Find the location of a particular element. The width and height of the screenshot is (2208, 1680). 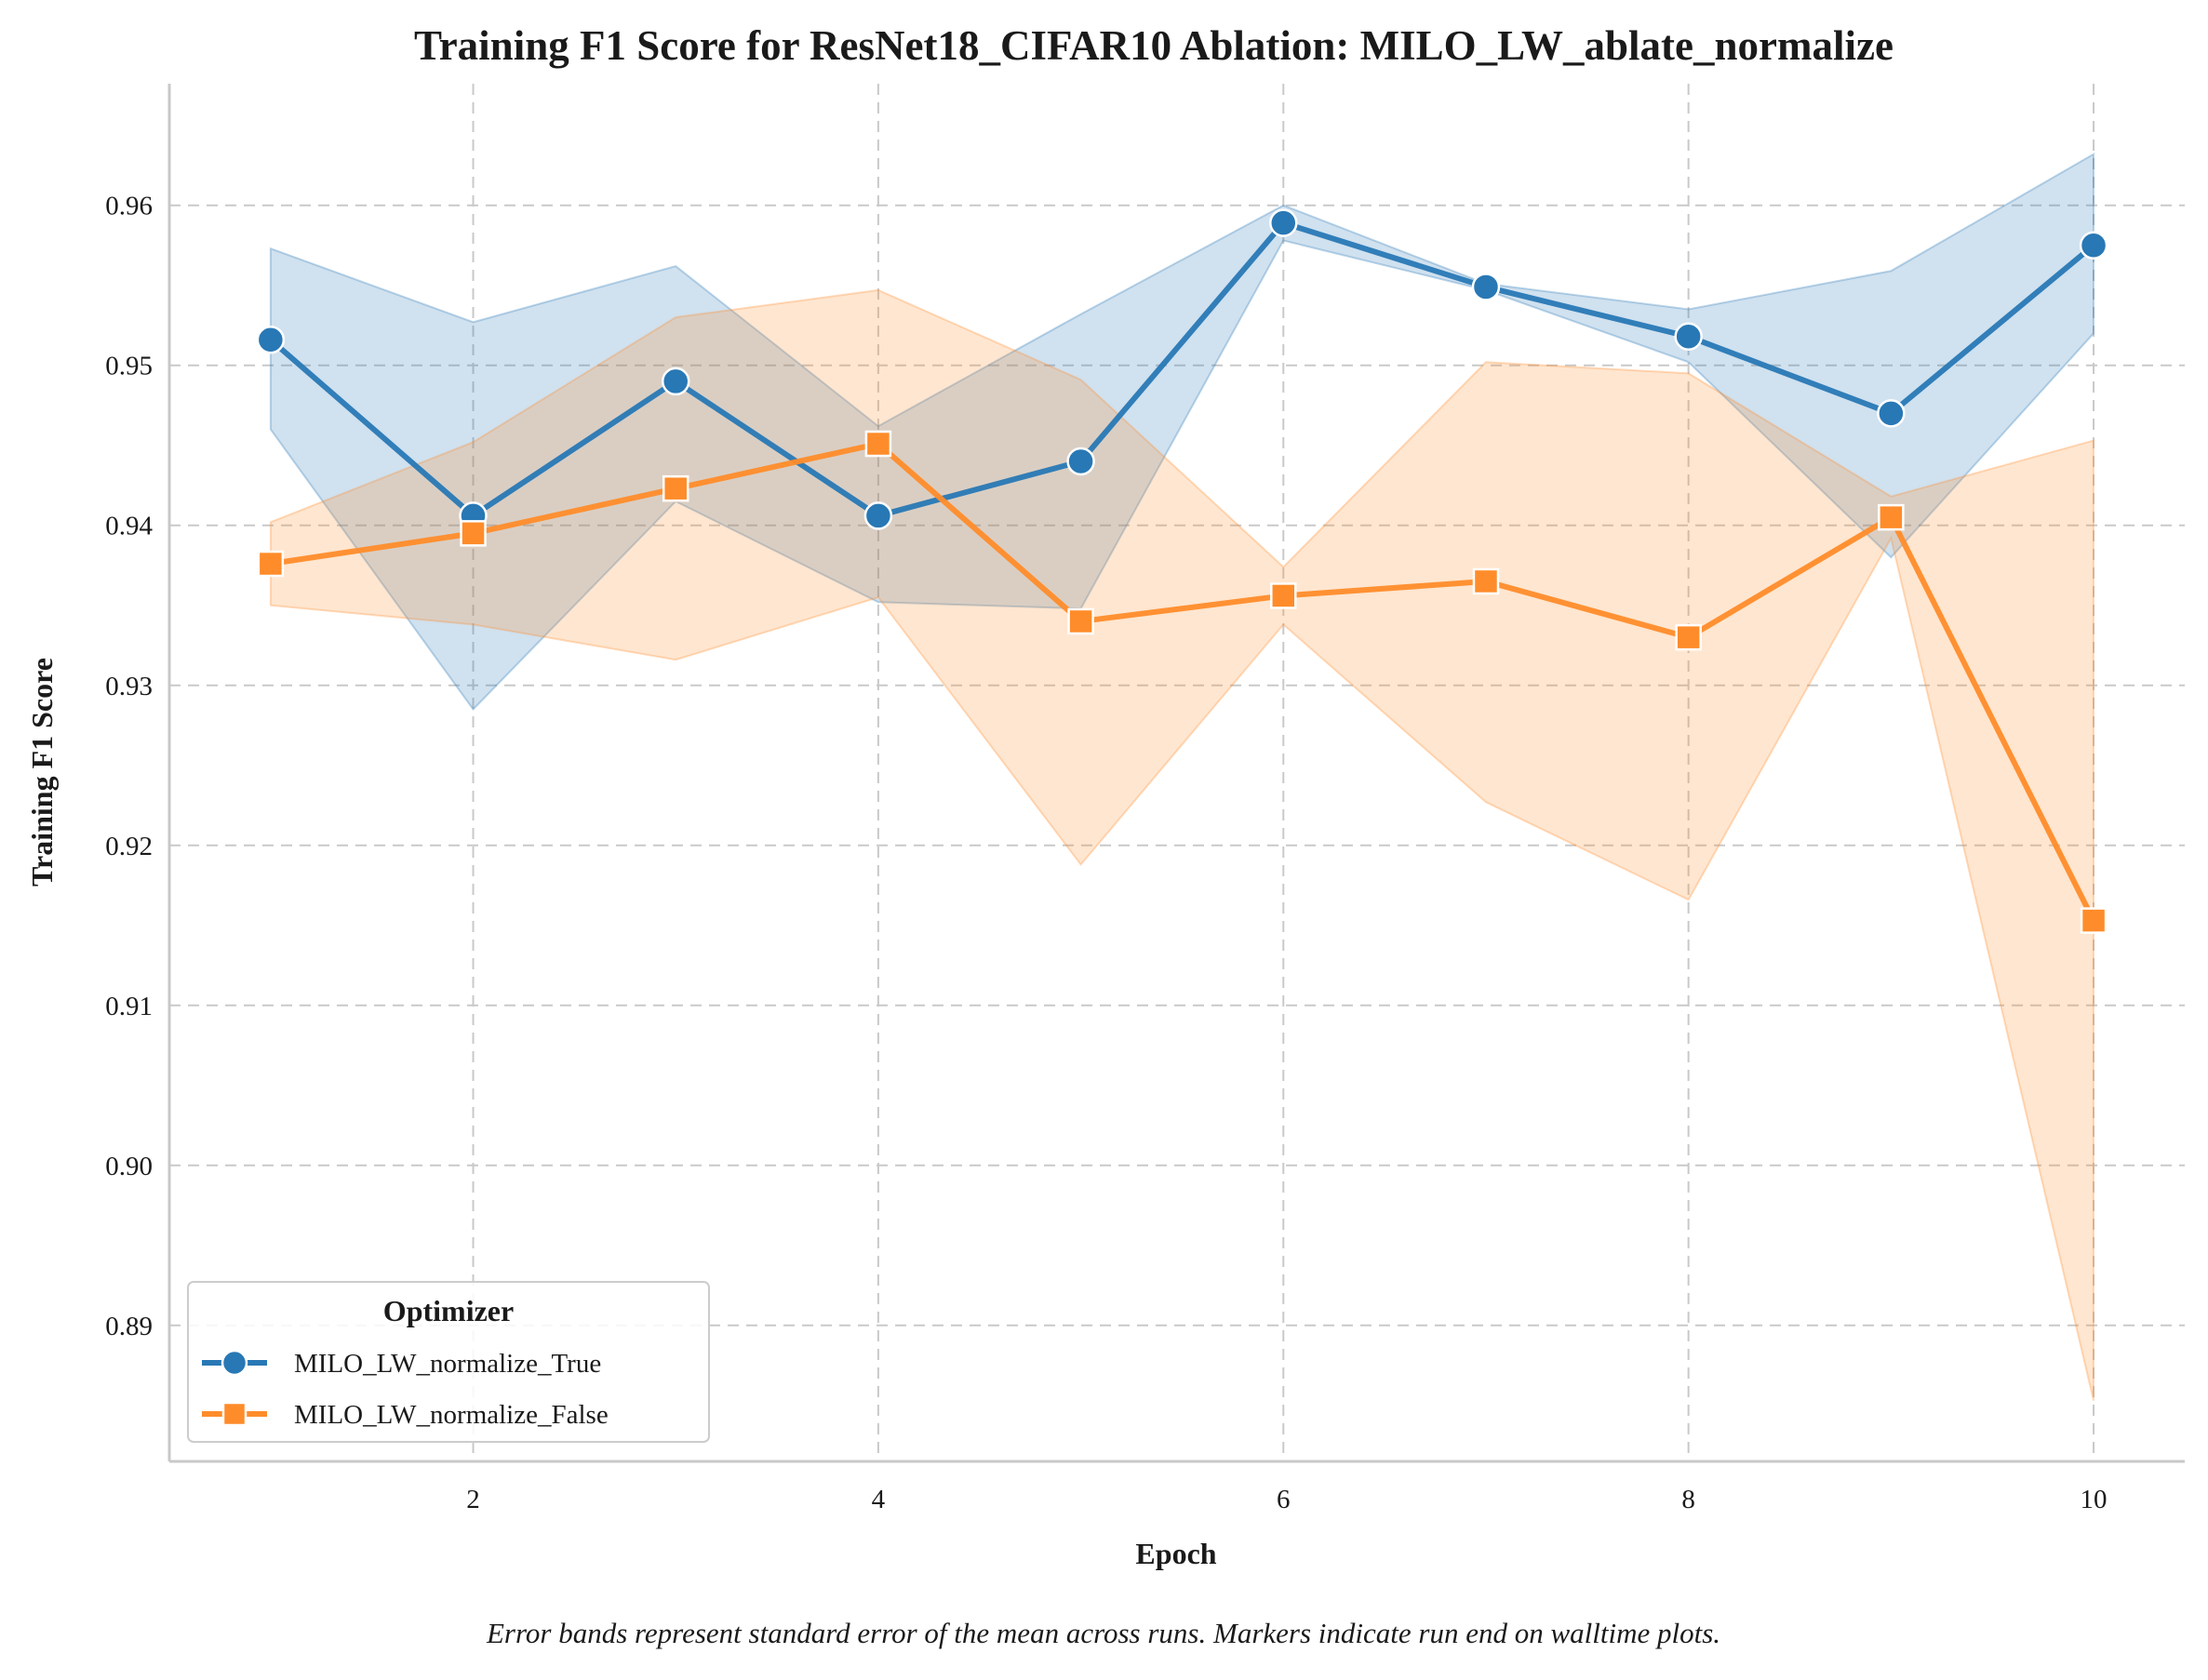

x-axis-label: Epoch is located at coordinates (1176, 1553).